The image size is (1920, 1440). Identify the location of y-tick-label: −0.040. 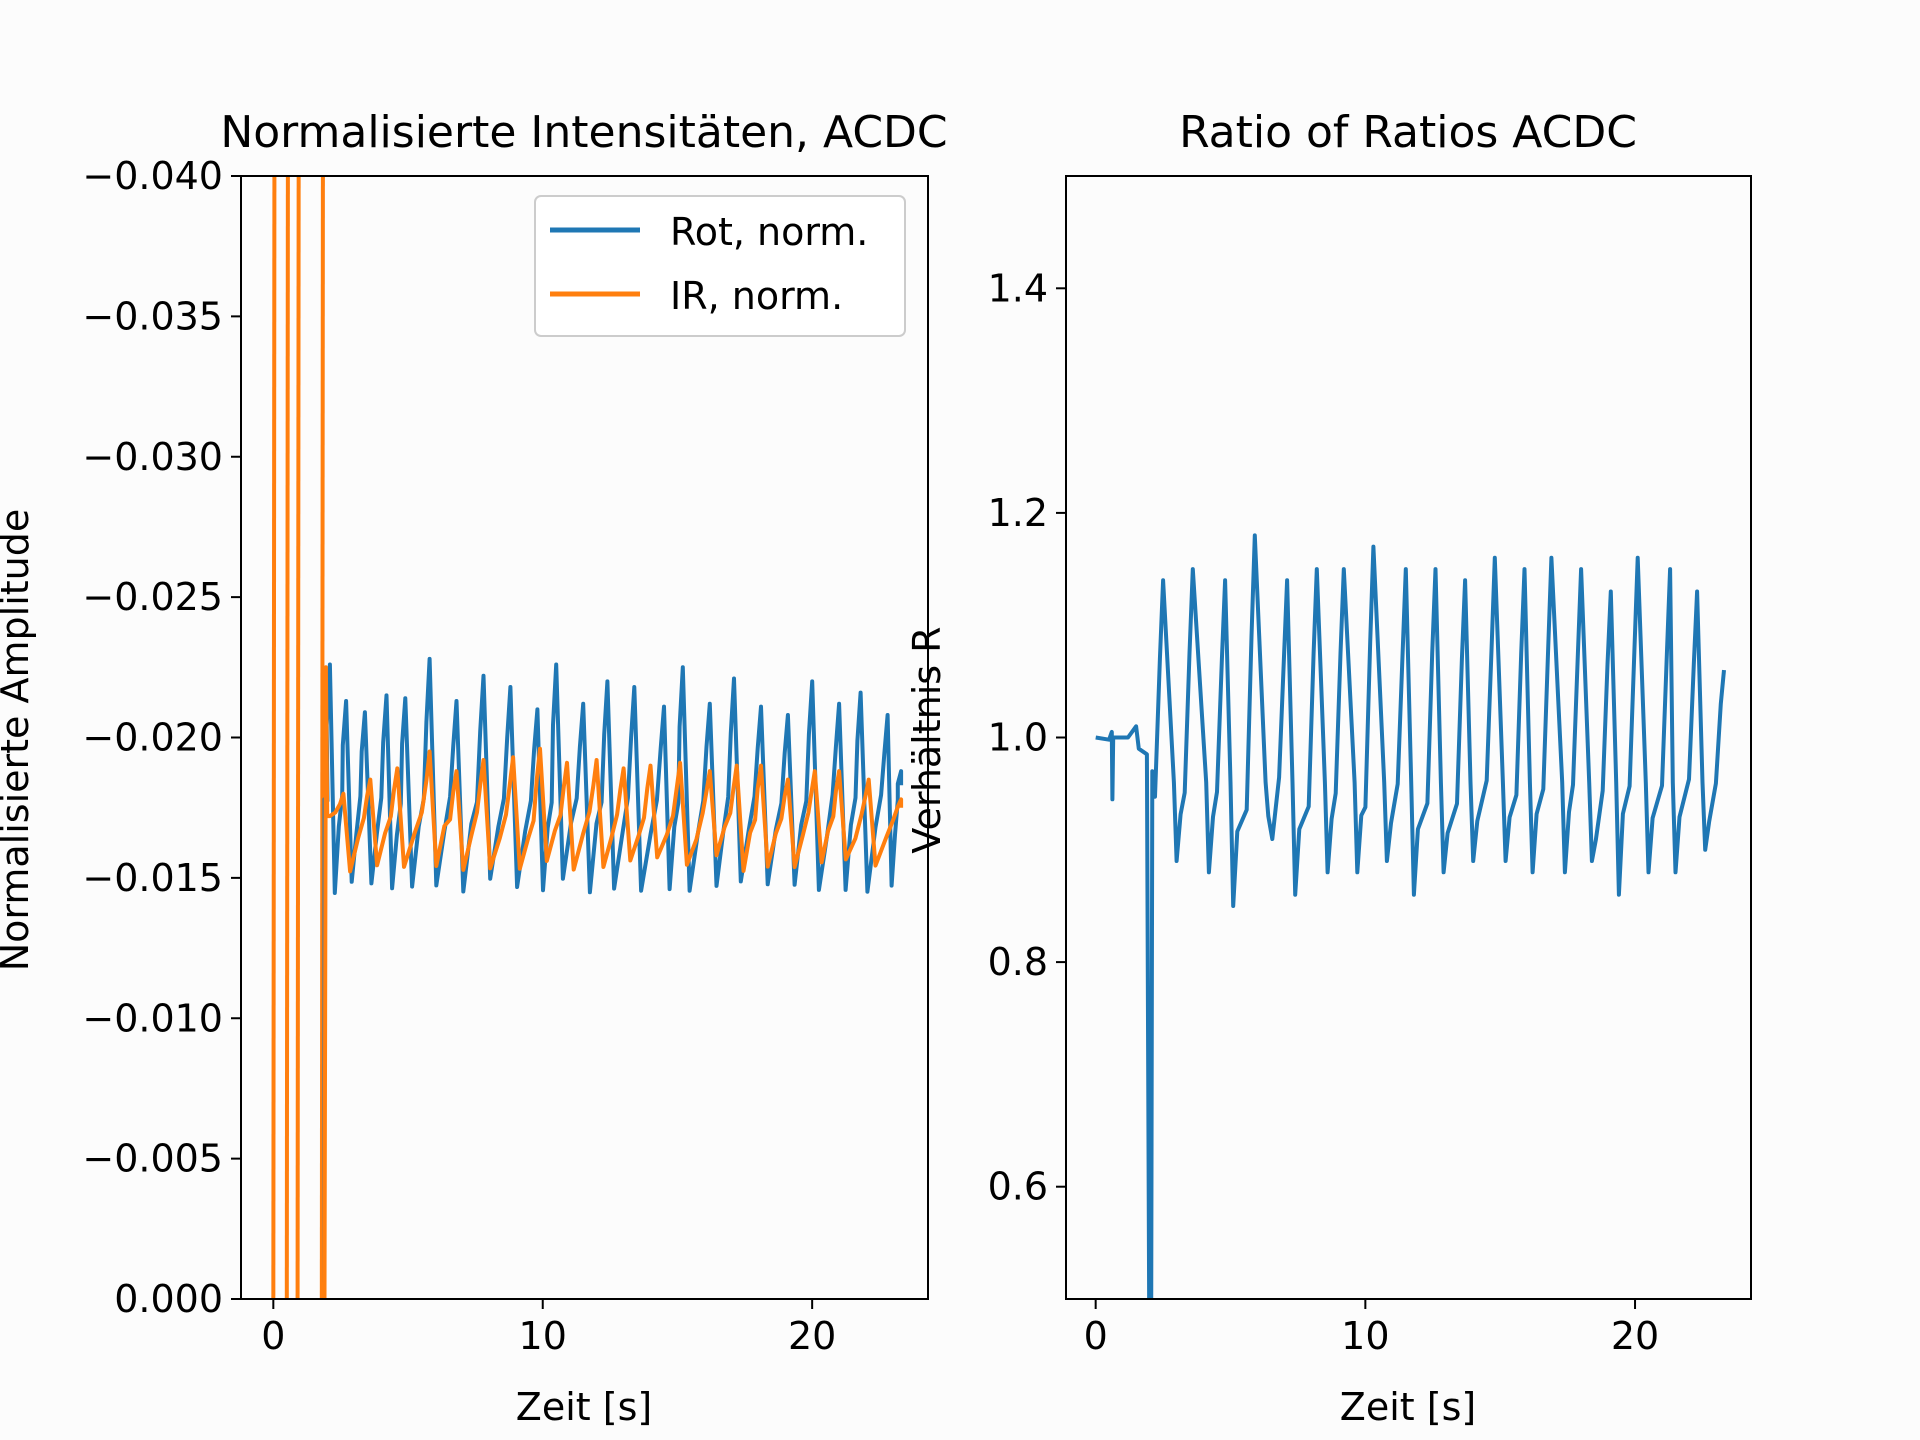
(152, 176).